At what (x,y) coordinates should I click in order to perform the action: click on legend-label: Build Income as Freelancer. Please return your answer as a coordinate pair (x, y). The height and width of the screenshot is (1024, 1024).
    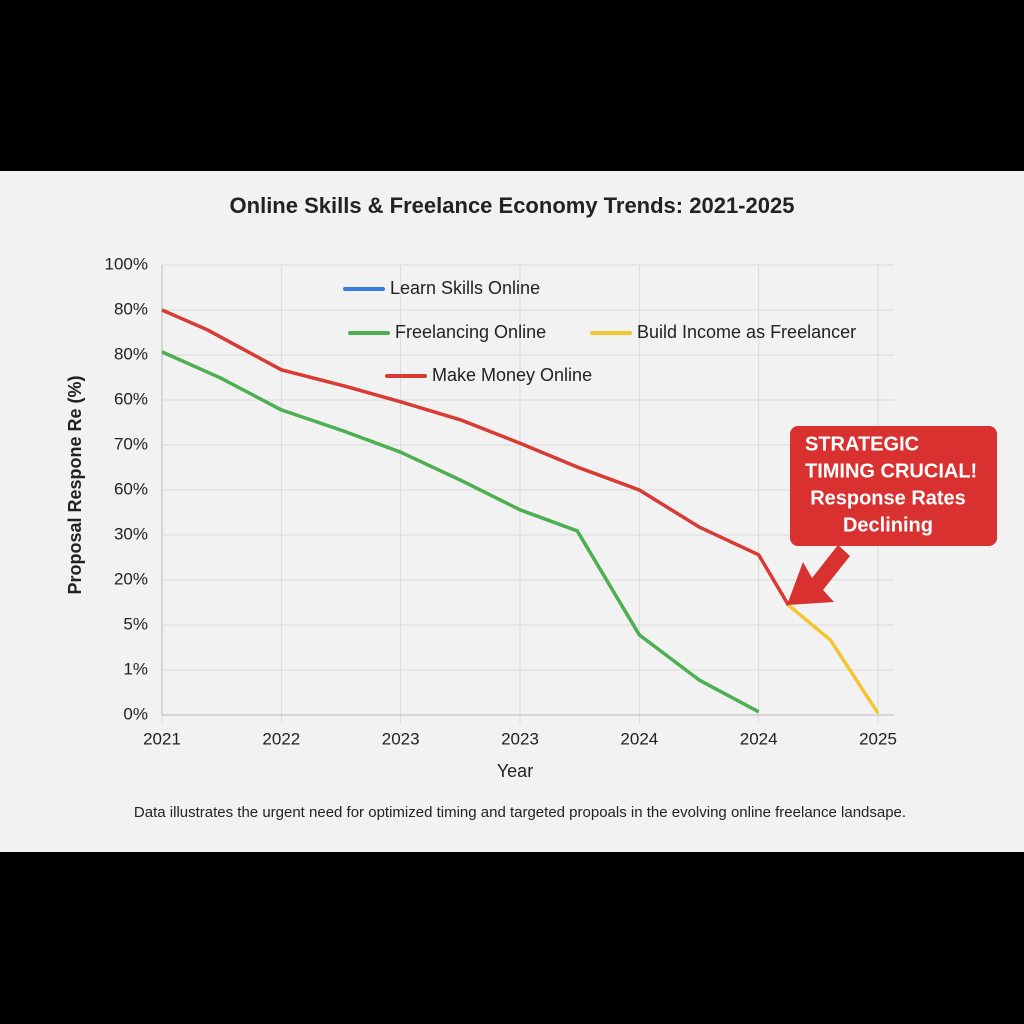
    Looking at the image, I should click on (746, 332).